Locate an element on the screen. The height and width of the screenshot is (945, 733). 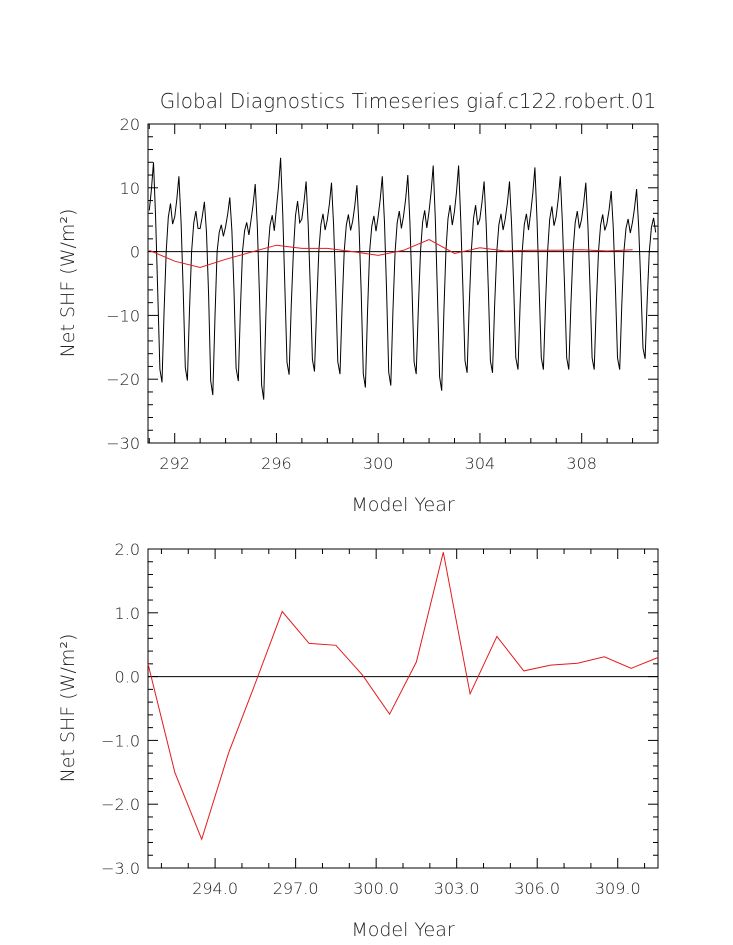
top-x-tick-label: 300 is located at coordinates (378, 463).